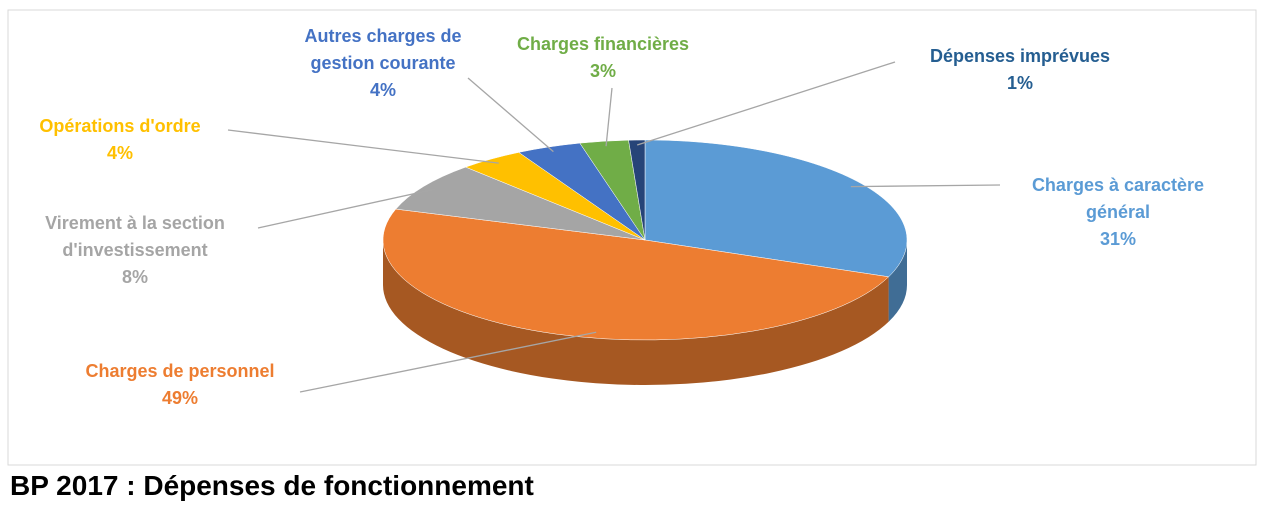  What do you see at coordinates (180, 385) in the screenshot?
I see `data-label: Charges de personnel 49%` at bounding box center [180, 385].